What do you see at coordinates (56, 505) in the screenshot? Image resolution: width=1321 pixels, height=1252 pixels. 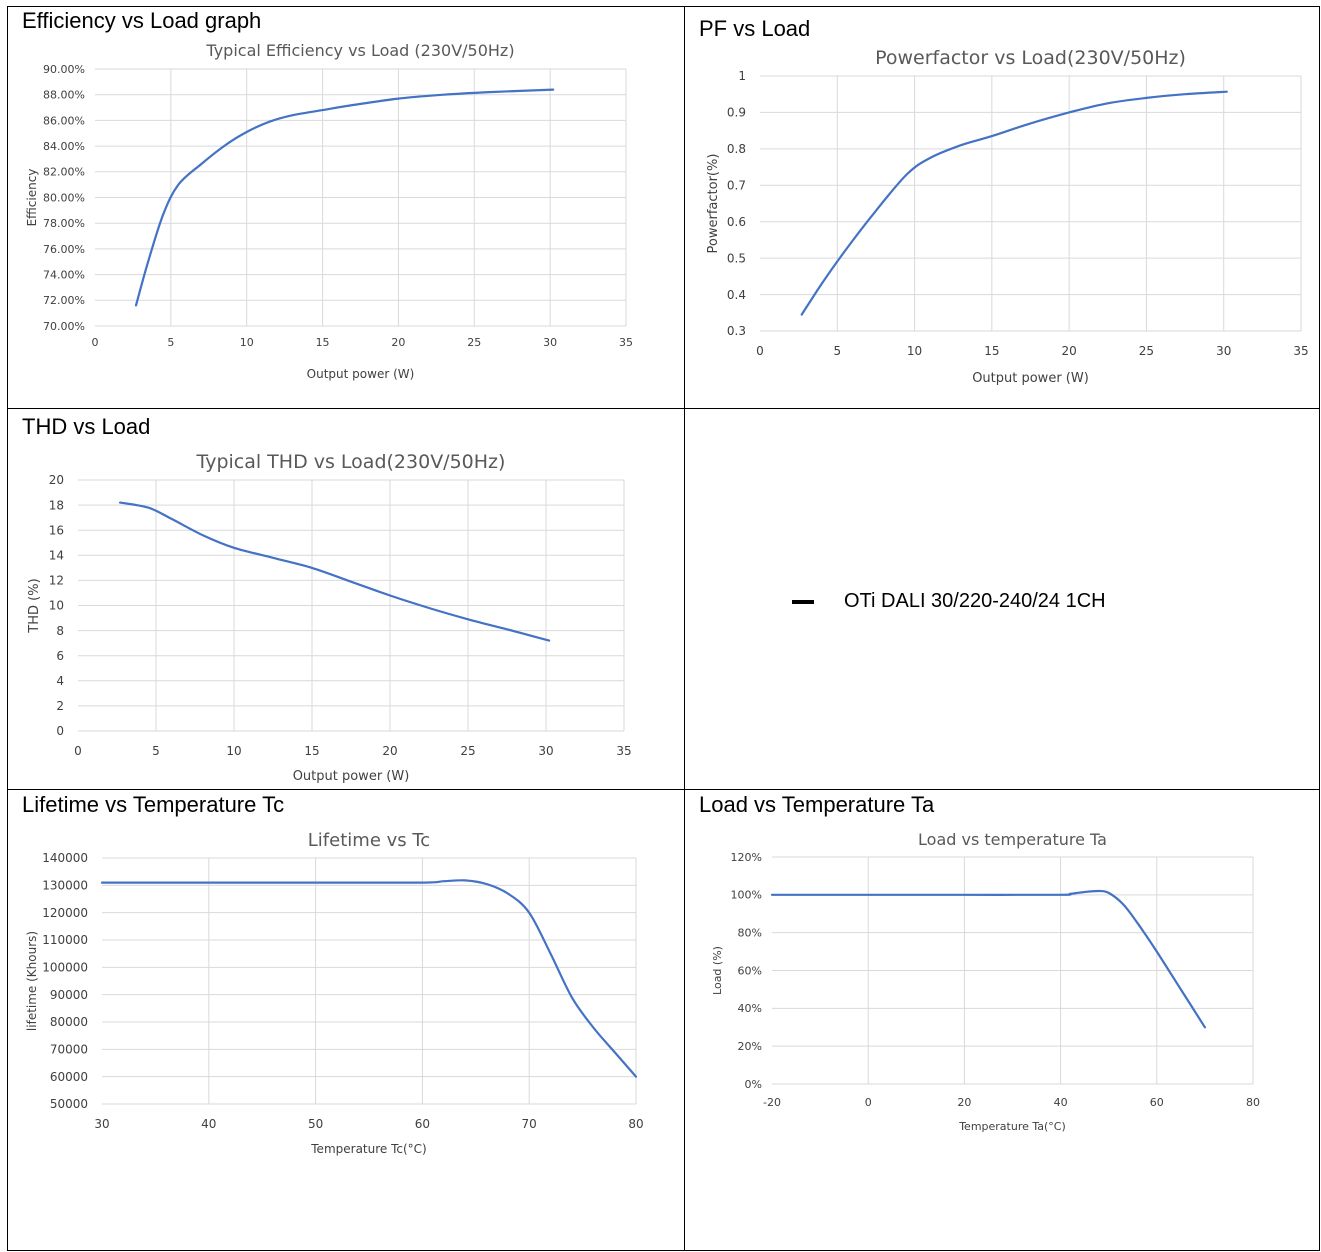 I see `y-tick-label: 18` at bounding box center [56, 505].